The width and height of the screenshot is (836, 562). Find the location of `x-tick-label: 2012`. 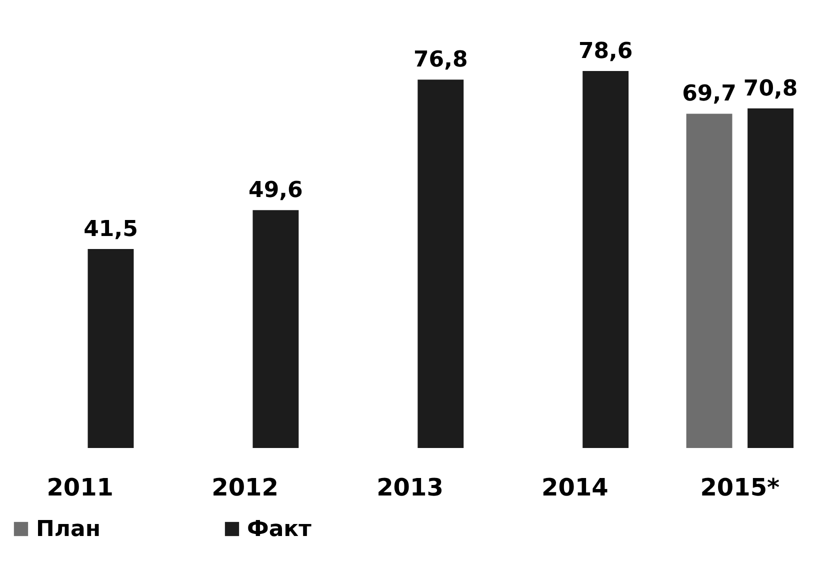

x-tick-label: 2012 is located at coordinates (245, 488).